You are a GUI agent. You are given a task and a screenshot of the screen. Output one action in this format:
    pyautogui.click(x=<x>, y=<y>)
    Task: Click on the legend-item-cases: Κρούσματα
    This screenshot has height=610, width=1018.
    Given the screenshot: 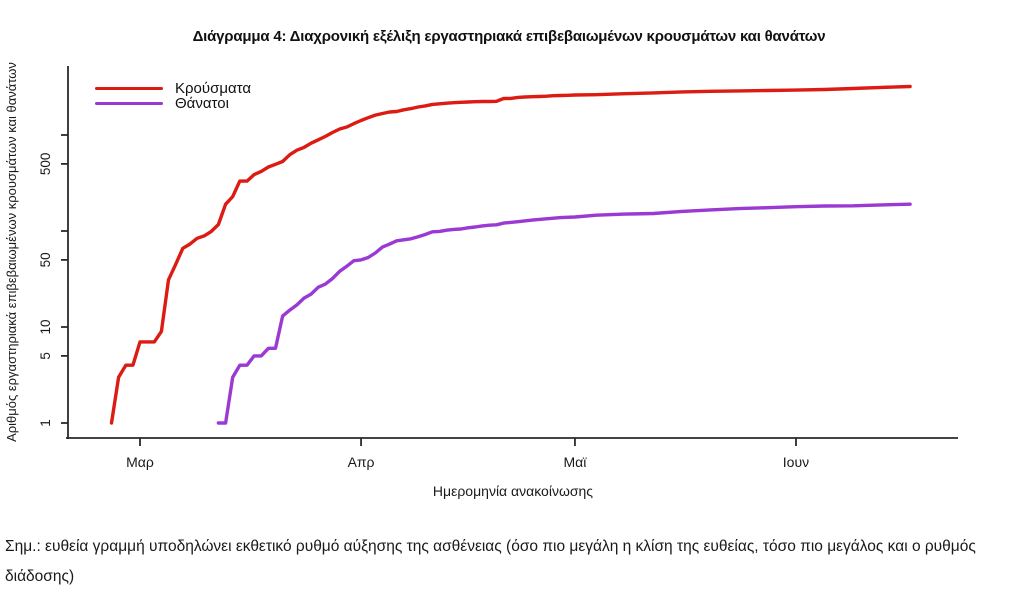 What is the action you would take?
    pyautogui.click(x=173, y=88)
    